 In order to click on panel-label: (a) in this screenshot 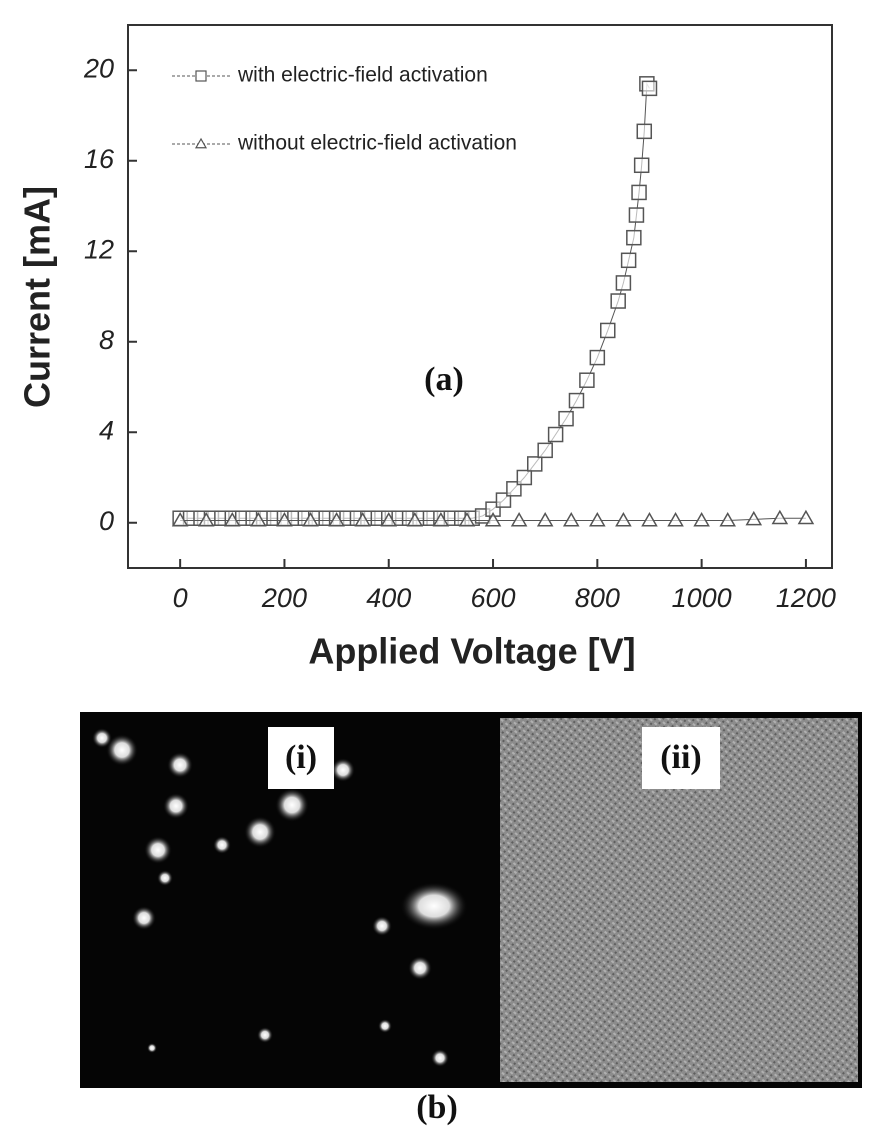, I will do `click(444, 379)`.